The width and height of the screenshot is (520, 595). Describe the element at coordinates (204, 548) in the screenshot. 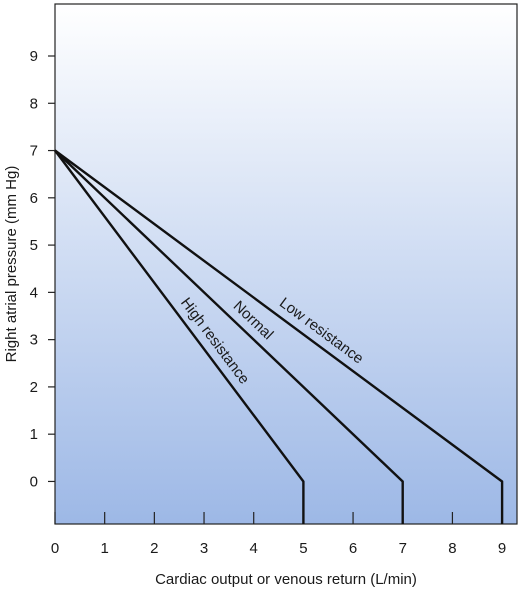

I see `x-tick-label: 3` at that location.